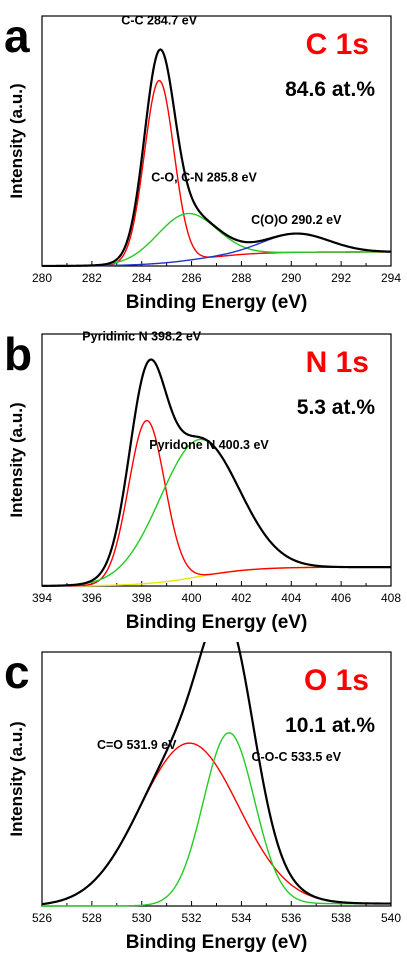 Image resolution: width=407 pixels, height=962 pixels. I want to click on x-tick-label: 288, so click(241, 278).